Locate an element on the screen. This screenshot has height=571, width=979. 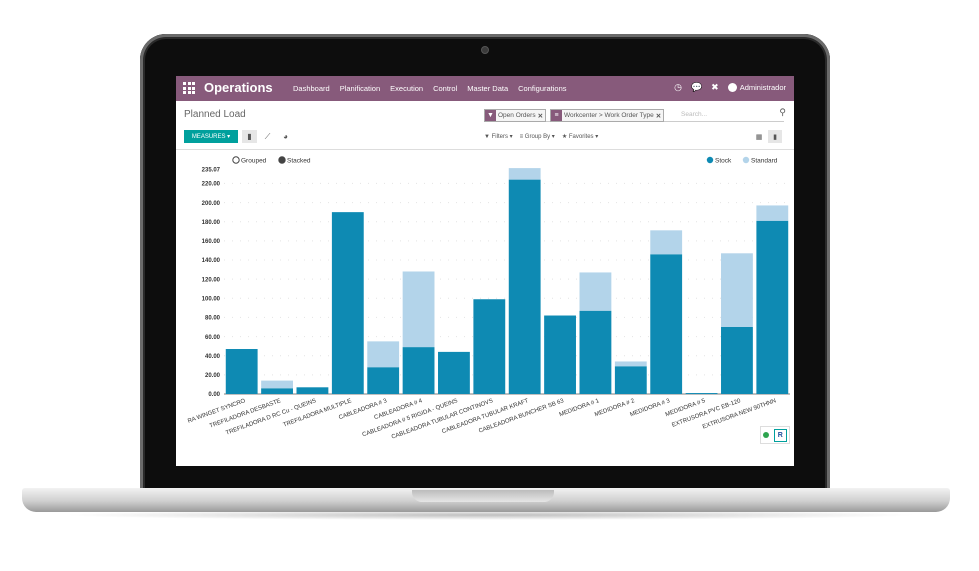
facet-workcenter: ≡ Workcenter > Work Order Type ✕ is located at coordinates (607, 115).